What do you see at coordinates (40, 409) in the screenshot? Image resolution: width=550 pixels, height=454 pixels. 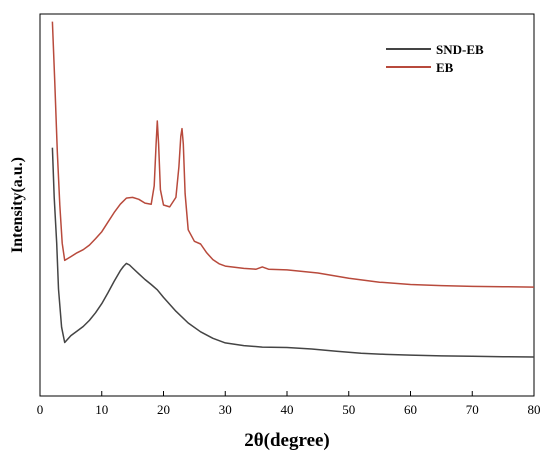 I see `x-tick-label: 0` at bounding box center [40, 409].